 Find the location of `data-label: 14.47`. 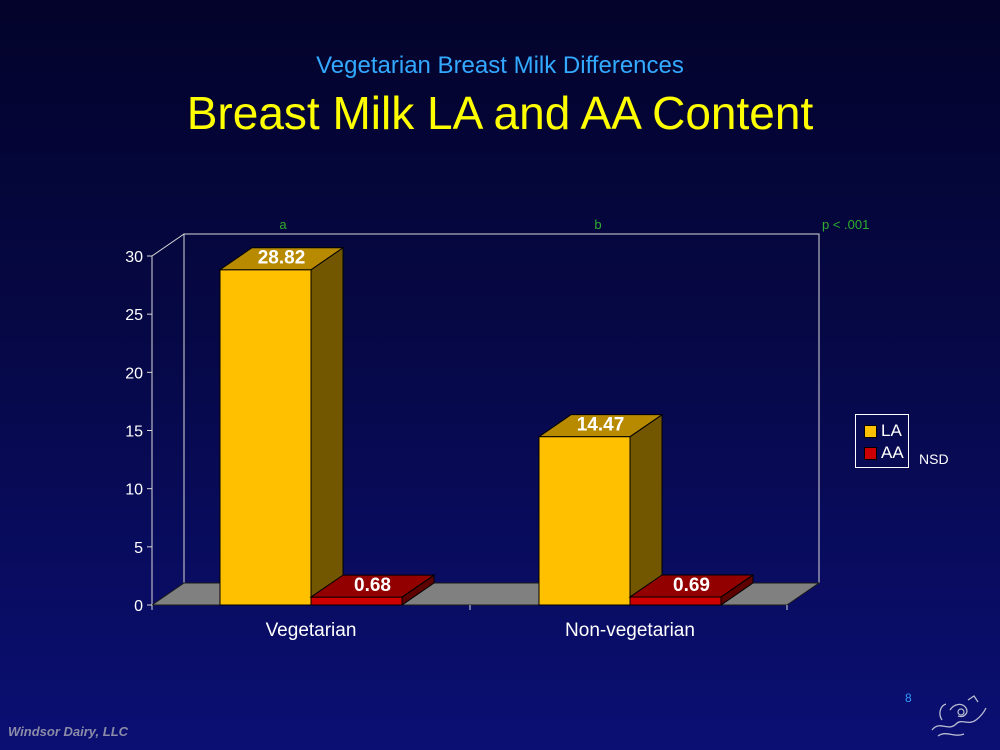

data-label: 14.47 is located at coordinates (601, 425).